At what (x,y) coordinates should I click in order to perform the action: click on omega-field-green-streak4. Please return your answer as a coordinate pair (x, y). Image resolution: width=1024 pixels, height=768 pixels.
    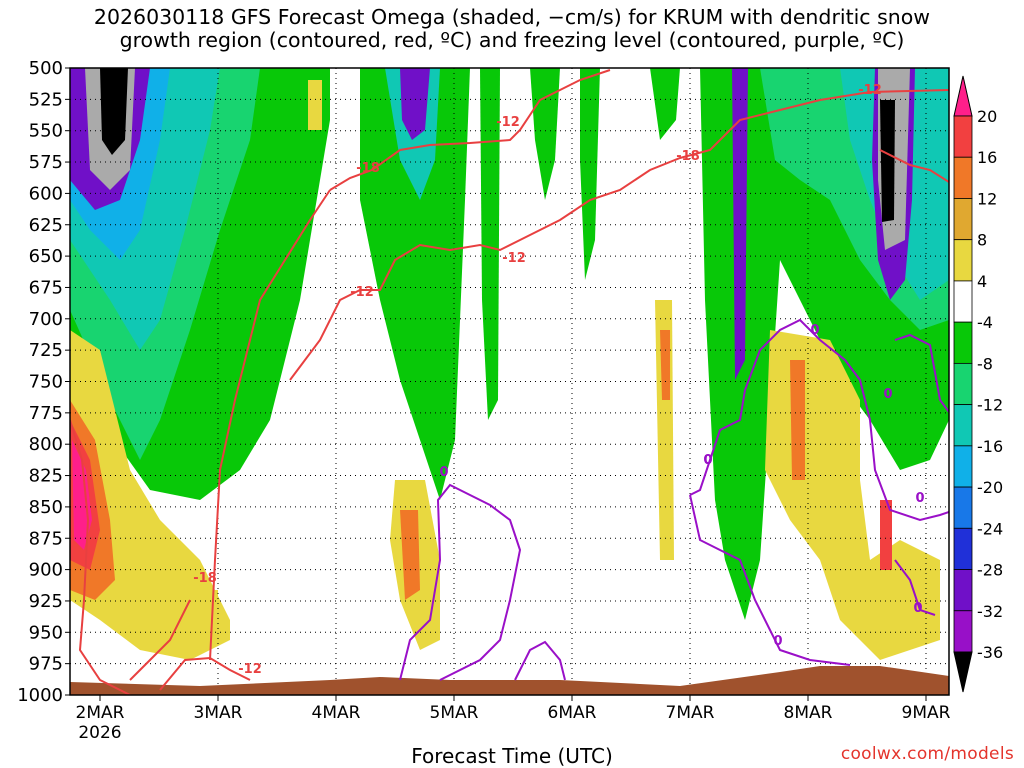
    Looking at the image, I should click on (665, 104).